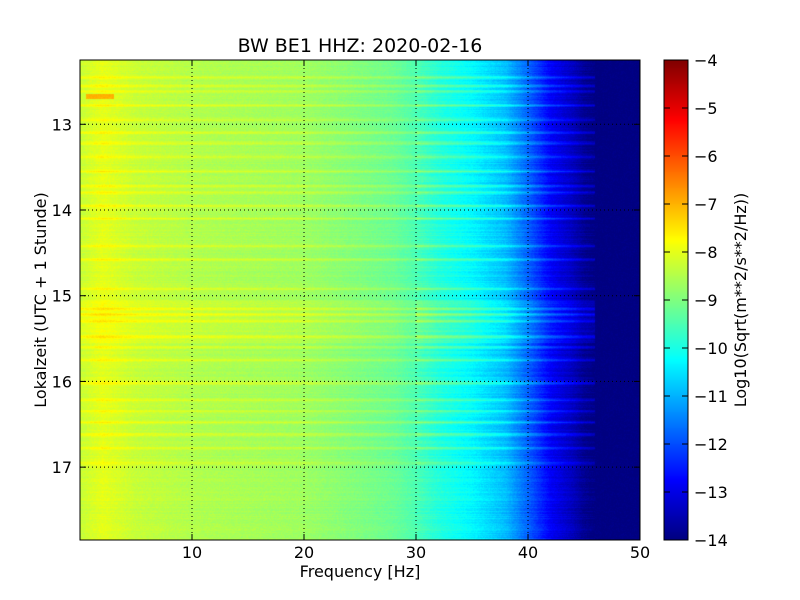 The width and height of the screenshot is (800, 600). What do you see at coordinates (62, 124) in the screenshot?
I see `y-tick-label-0: 13` at bounding box center [62, 124].